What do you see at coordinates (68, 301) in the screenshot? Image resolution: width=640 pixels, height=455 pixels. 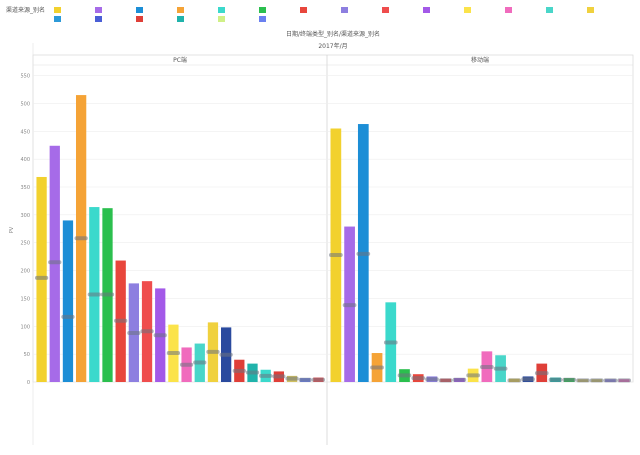 I see `bar` at bounding box center [68, 301].